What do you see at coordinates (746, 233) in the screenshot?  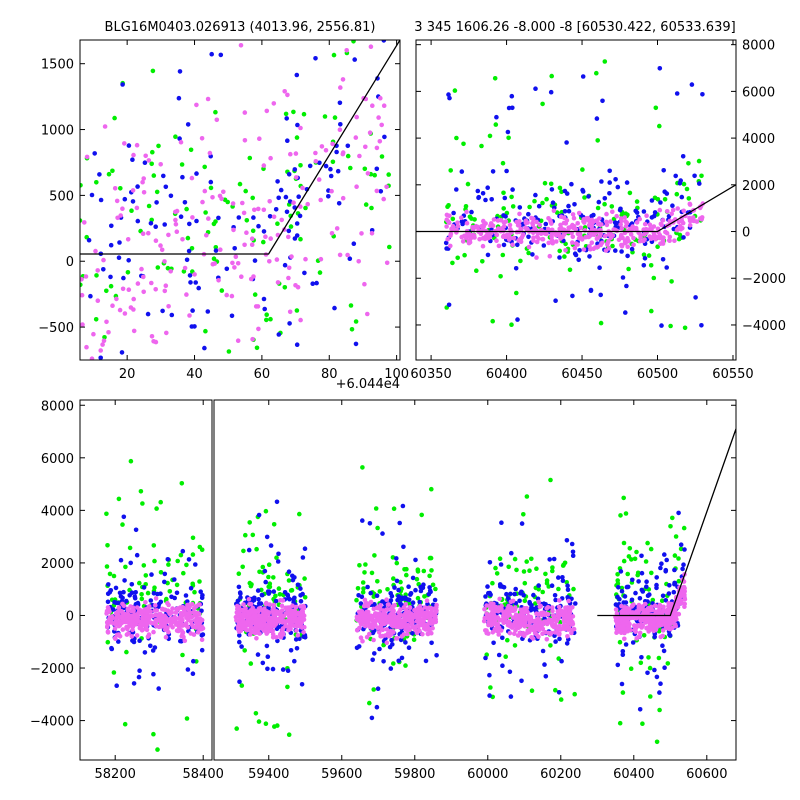 I see `mid-y-tick-label: 0` at bounding box center [746, 233].